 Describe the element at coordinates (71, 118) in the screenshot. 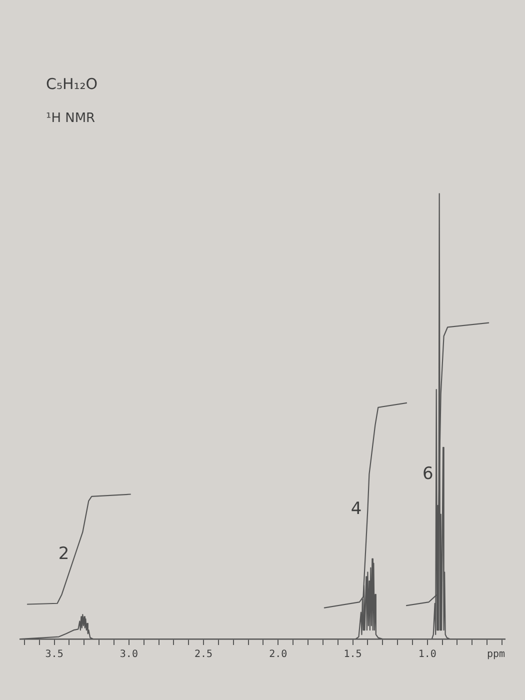

I see `chart-subtitle: ¹H NMR` at that location.